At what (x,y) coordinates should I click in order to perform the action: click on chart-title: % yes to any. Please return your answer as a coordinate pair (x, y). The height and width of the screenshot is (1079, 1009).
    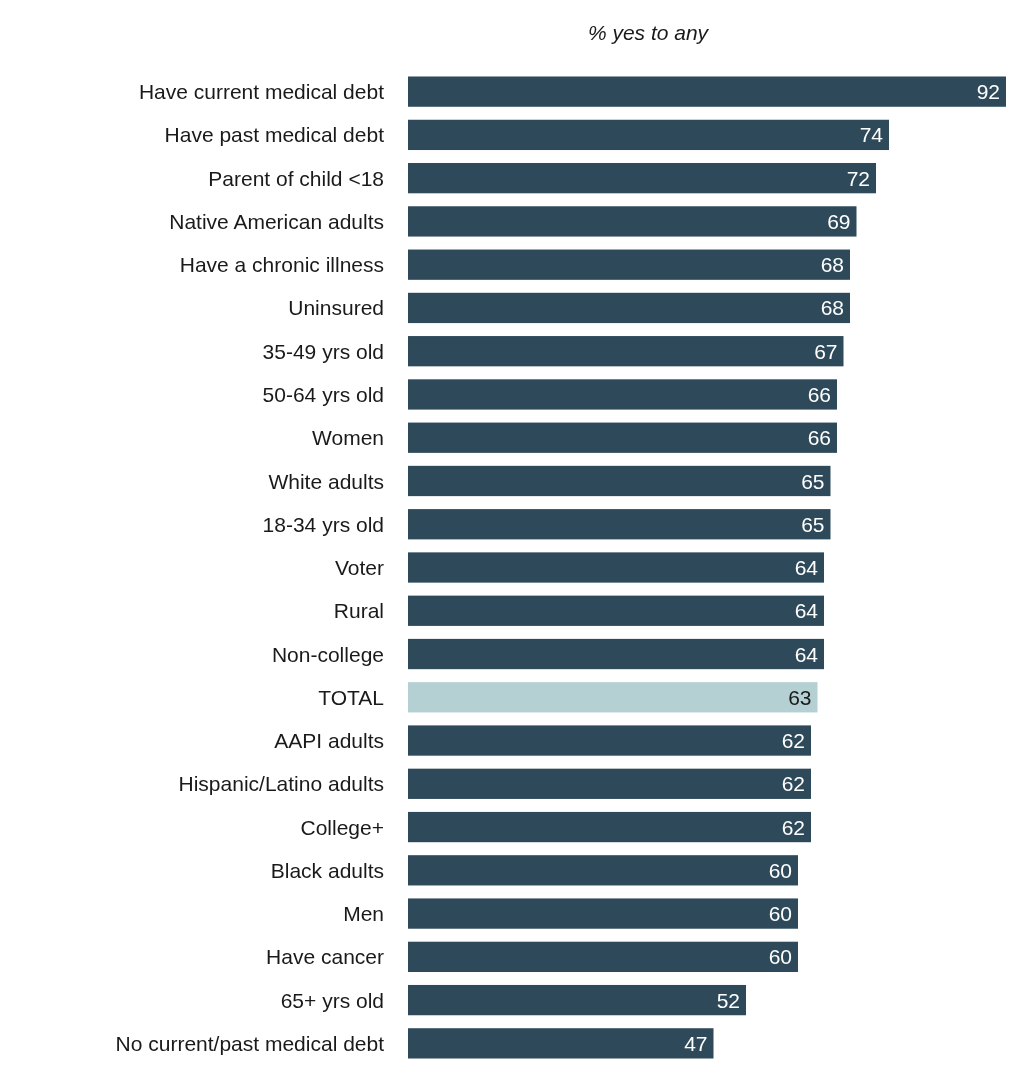
    Looking at the image, I should click on (648, 32).